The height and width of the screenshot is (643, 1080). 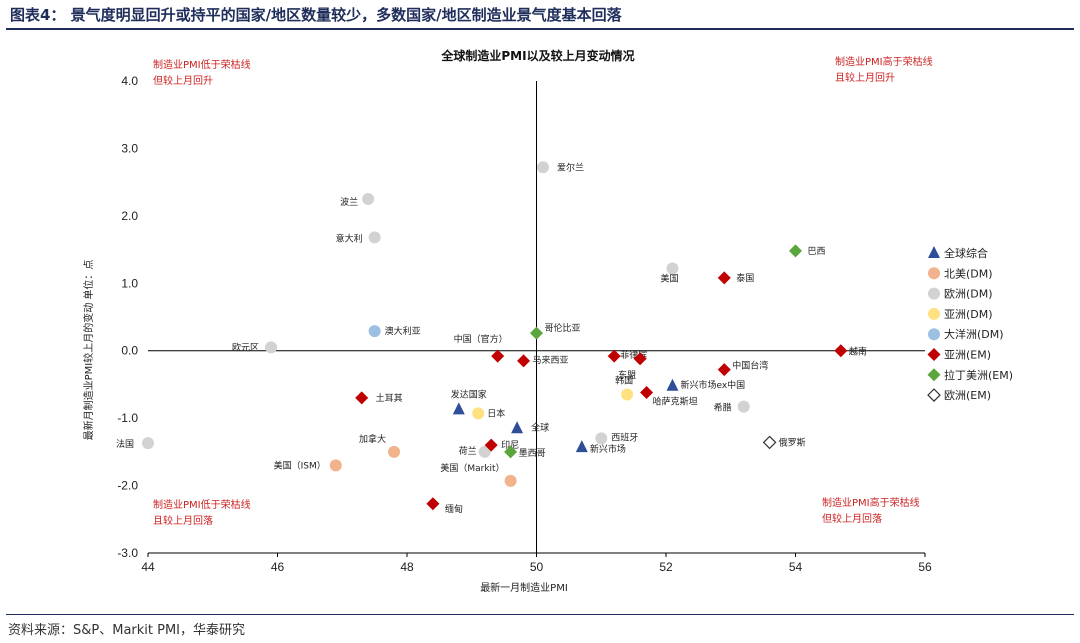 What do you see at coordinates (934, 334) in the screenshot?
I see `legend-marker-oceania-dm` at bounding box center [934, 334].